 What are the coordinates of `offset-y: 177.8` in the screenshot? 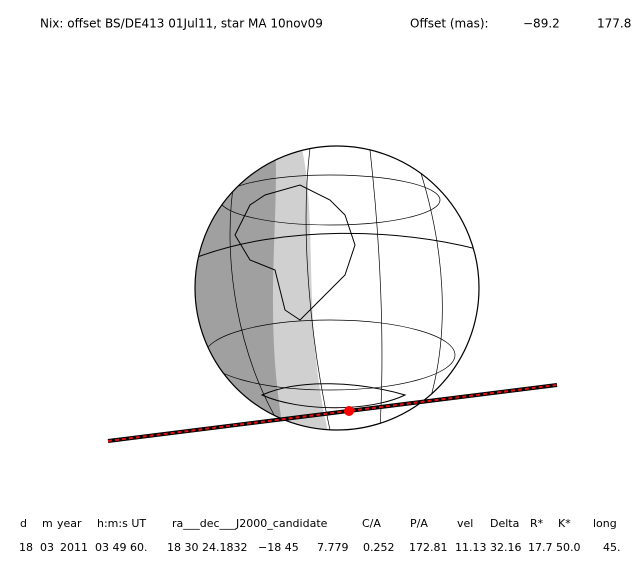 It's located at (614, 24).